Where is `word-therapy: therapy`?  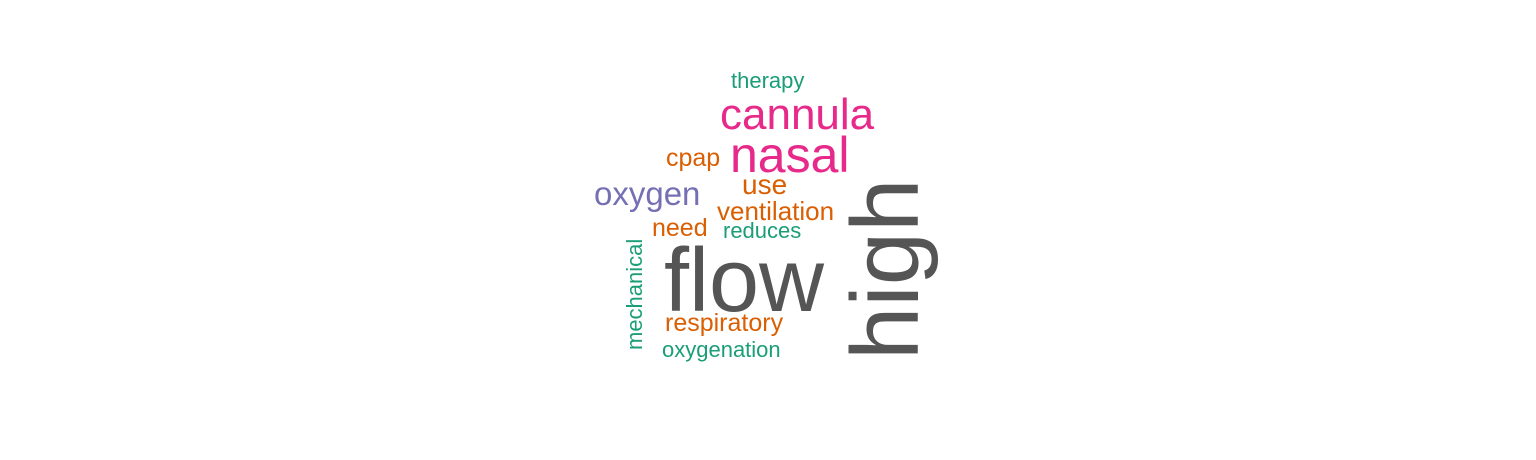 word-therapy: therapy is located at coordinates (768, 80).